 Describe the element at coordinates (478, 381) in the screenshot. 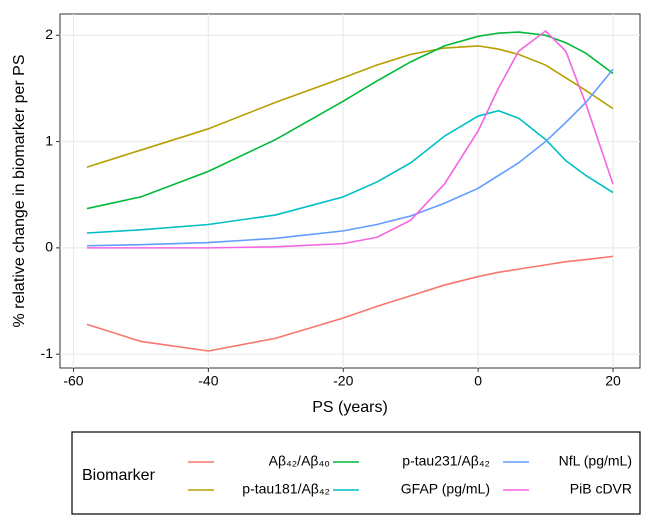

I see `x-tick-label: 0` at that location.